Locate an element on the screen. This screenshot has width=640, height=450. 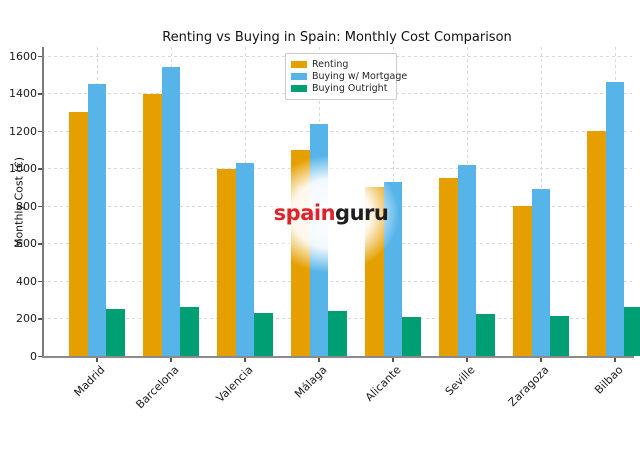
x-tick-label: Zaragoza is located at coordinates (528, 386).